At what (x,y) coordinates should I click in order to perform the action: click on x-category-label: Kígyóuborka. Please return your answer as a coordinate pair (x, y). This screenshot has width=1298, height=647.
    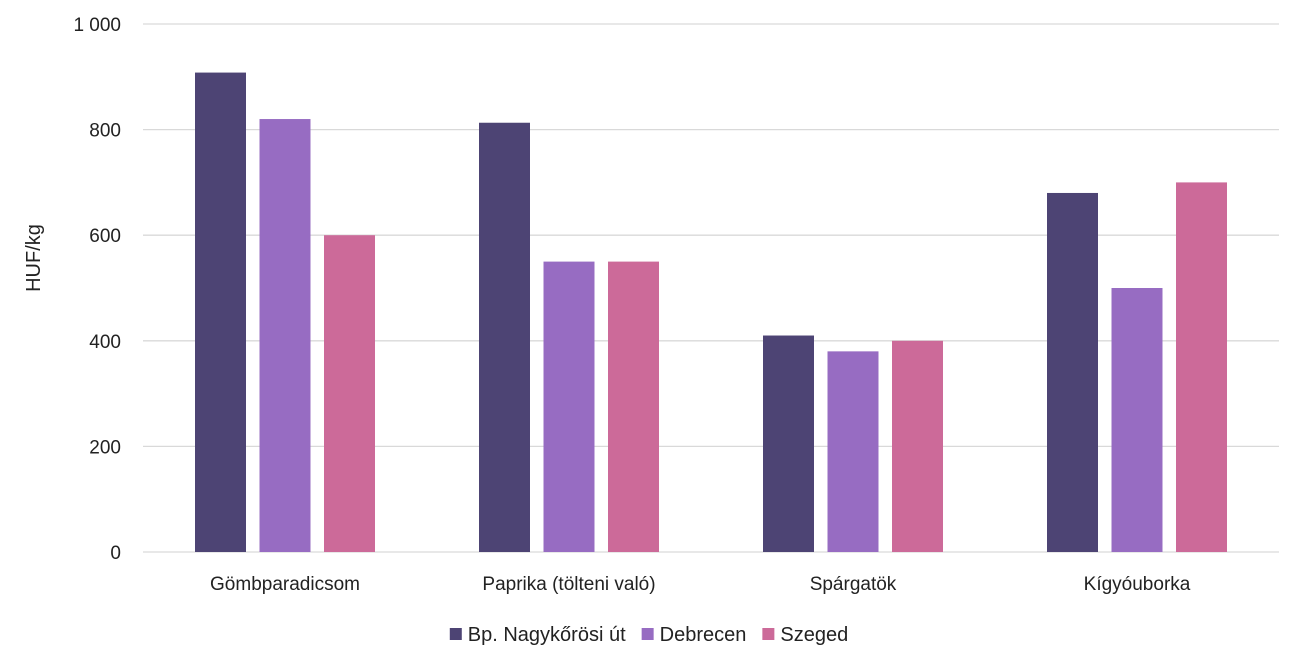
    Looking at the image, I should click on (1137, 584).